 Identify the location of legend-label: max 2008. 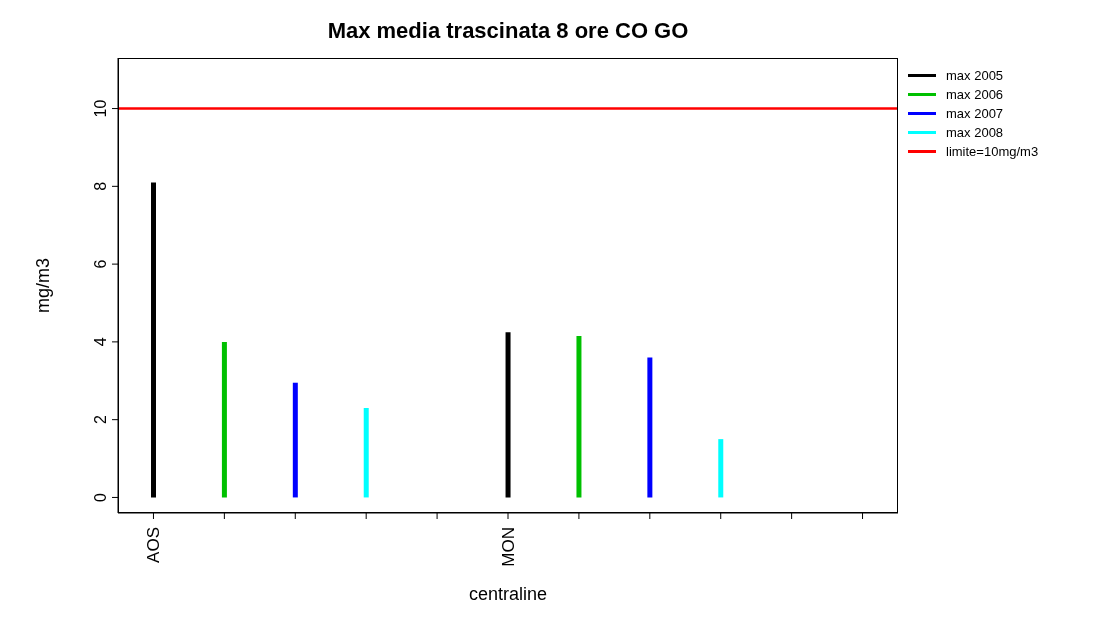
(975, 133).